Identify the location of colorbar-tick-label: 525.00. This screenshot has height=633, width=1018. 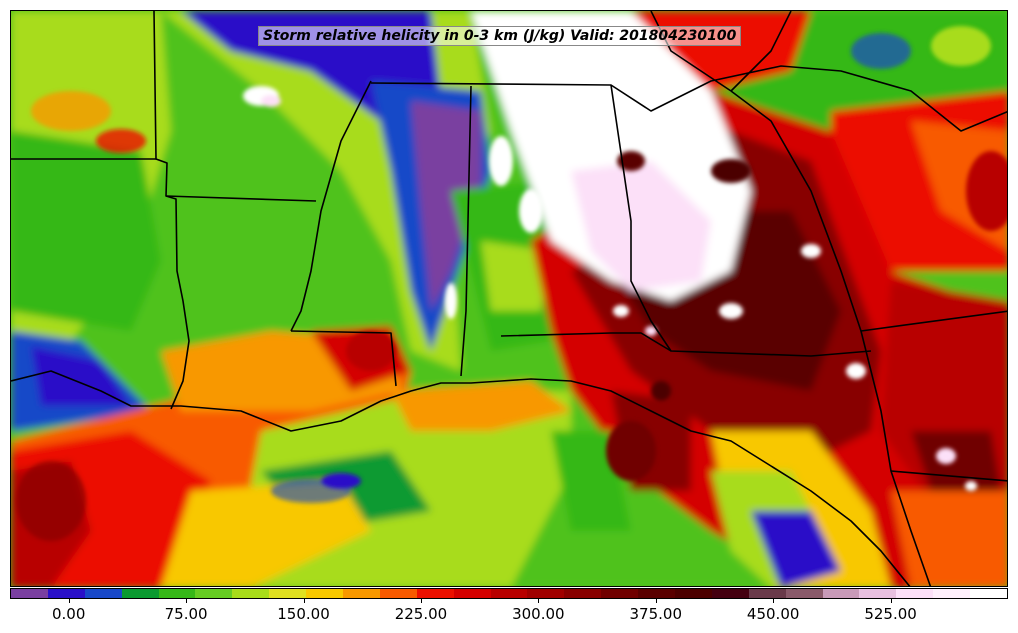
(890, 614).